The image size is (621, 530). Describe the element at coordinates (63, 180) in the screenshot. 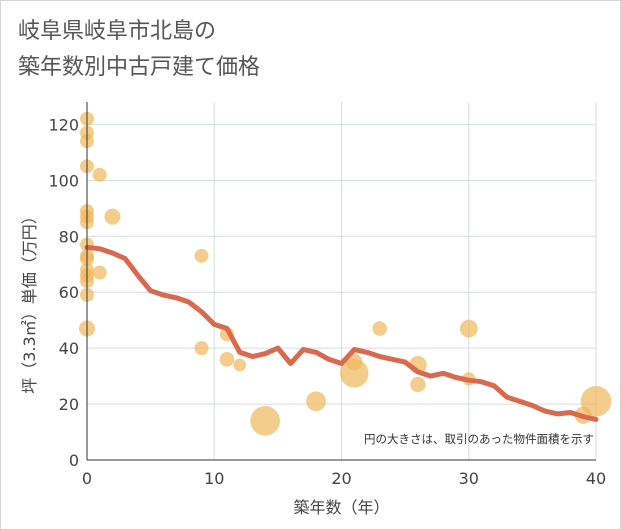

I see `y-tick-label: 100` at that location.